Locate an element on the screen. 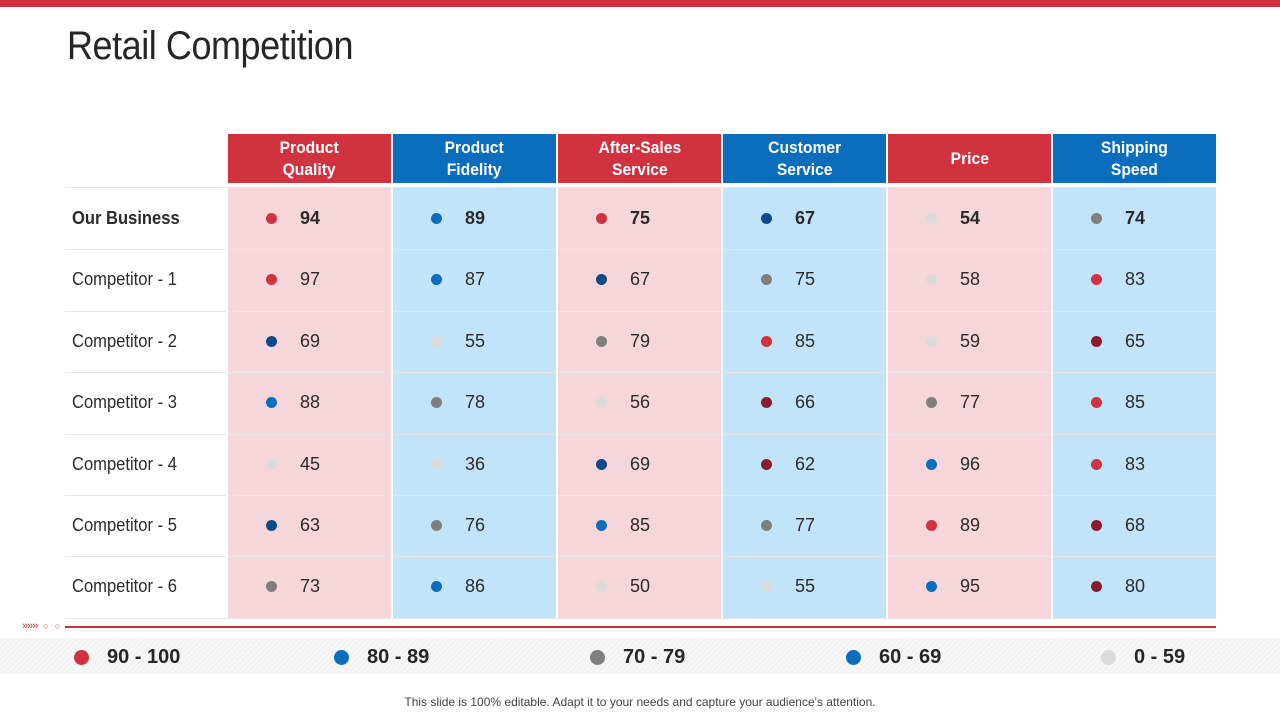 The height and width of the screenshot is (720, 1280). bottom-divider is located at coordinates (640, 627).